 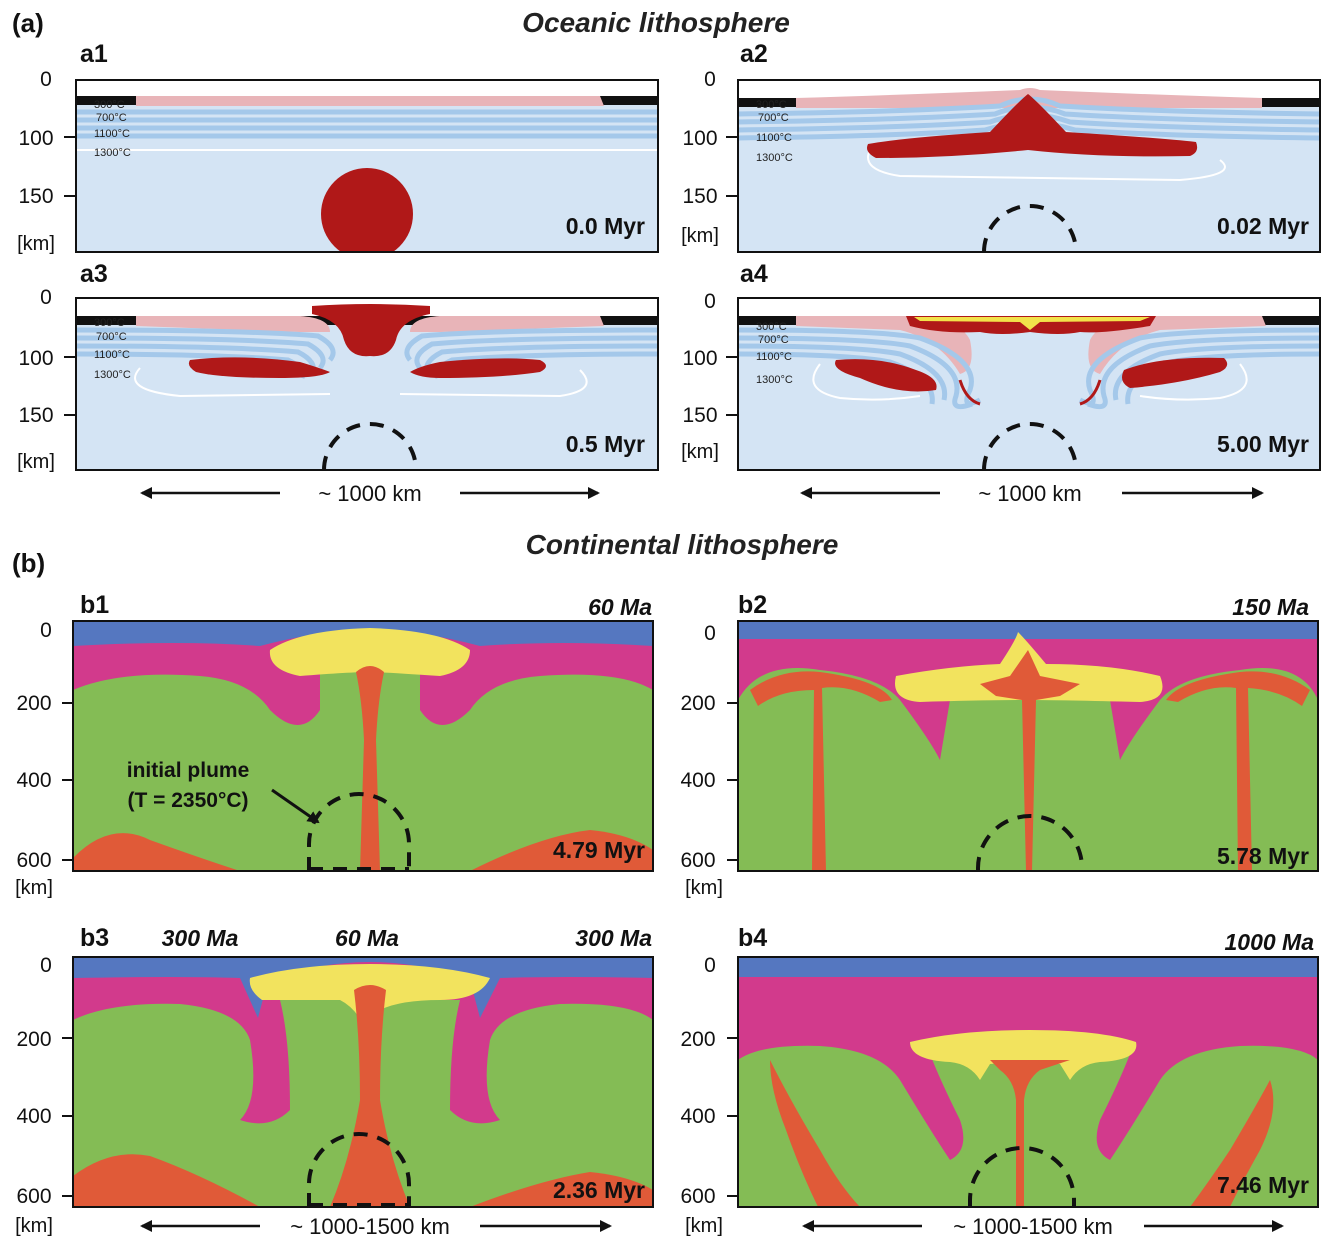 What do you see at coordinates (369, 652) in the screenshot?
I see `melt-b1` at bounding box center [369, 652].